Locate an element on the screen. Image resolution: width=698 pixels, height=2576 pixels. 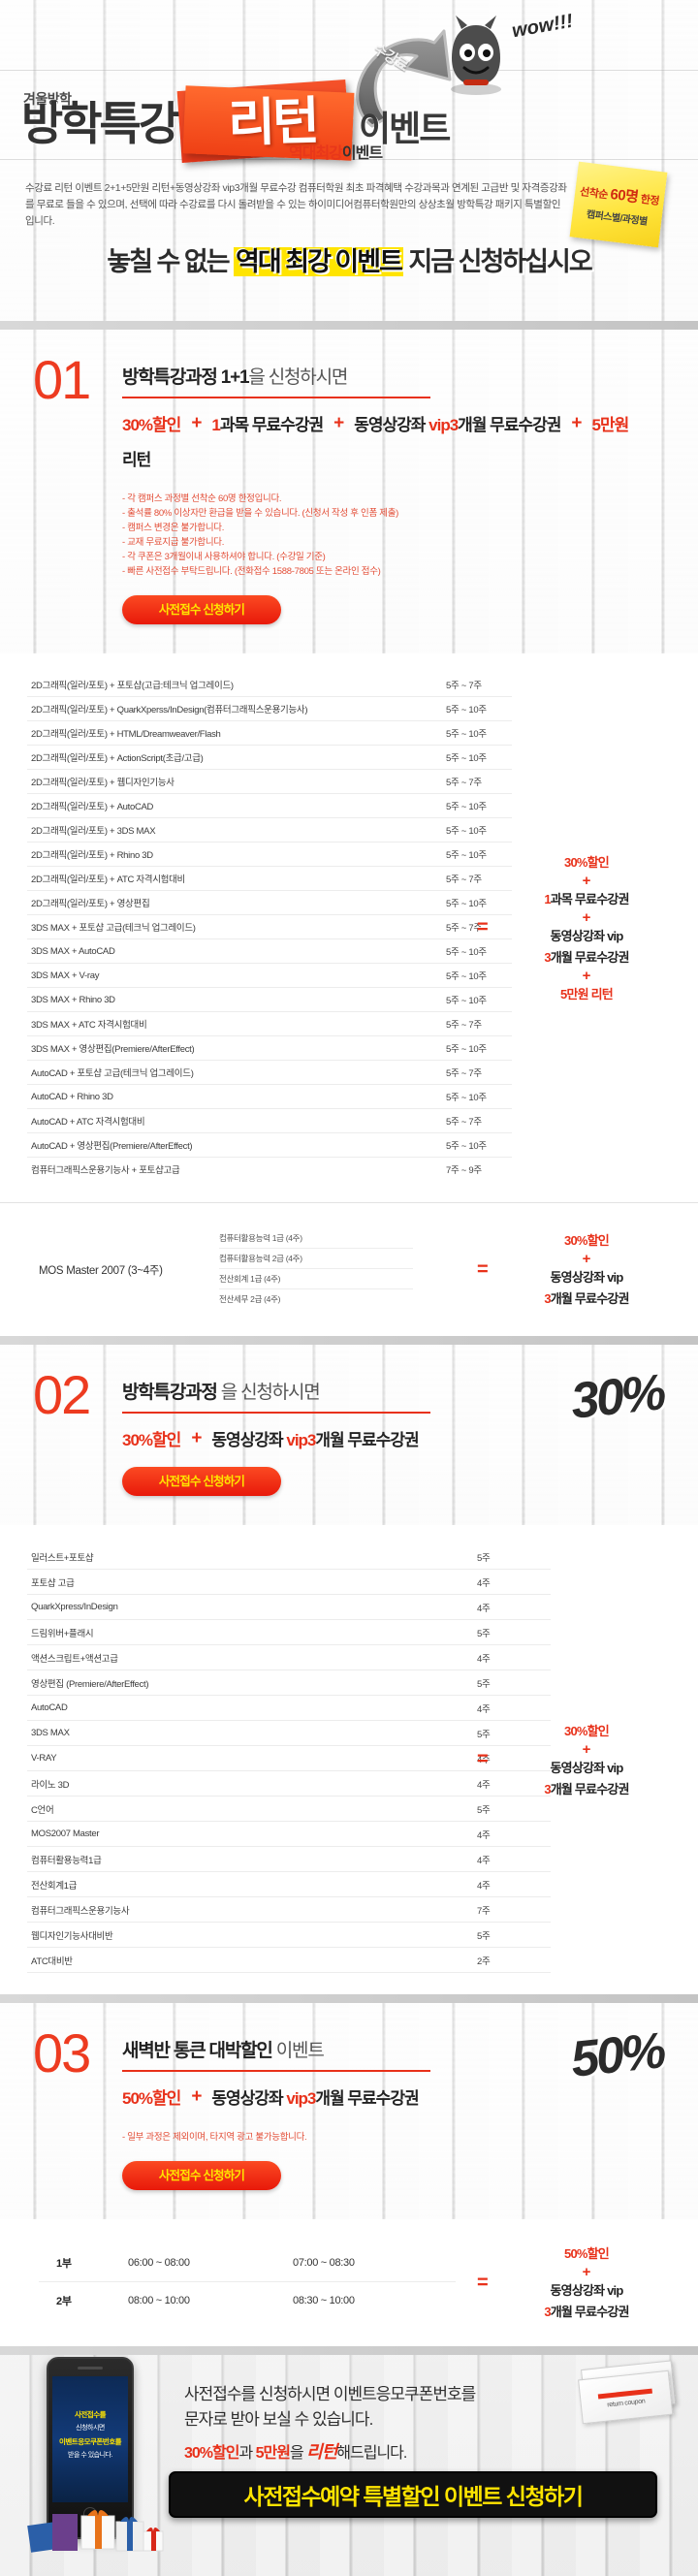
note-item: - 교재 무료지급 불가합니다. is located at coordinates (173, 542).